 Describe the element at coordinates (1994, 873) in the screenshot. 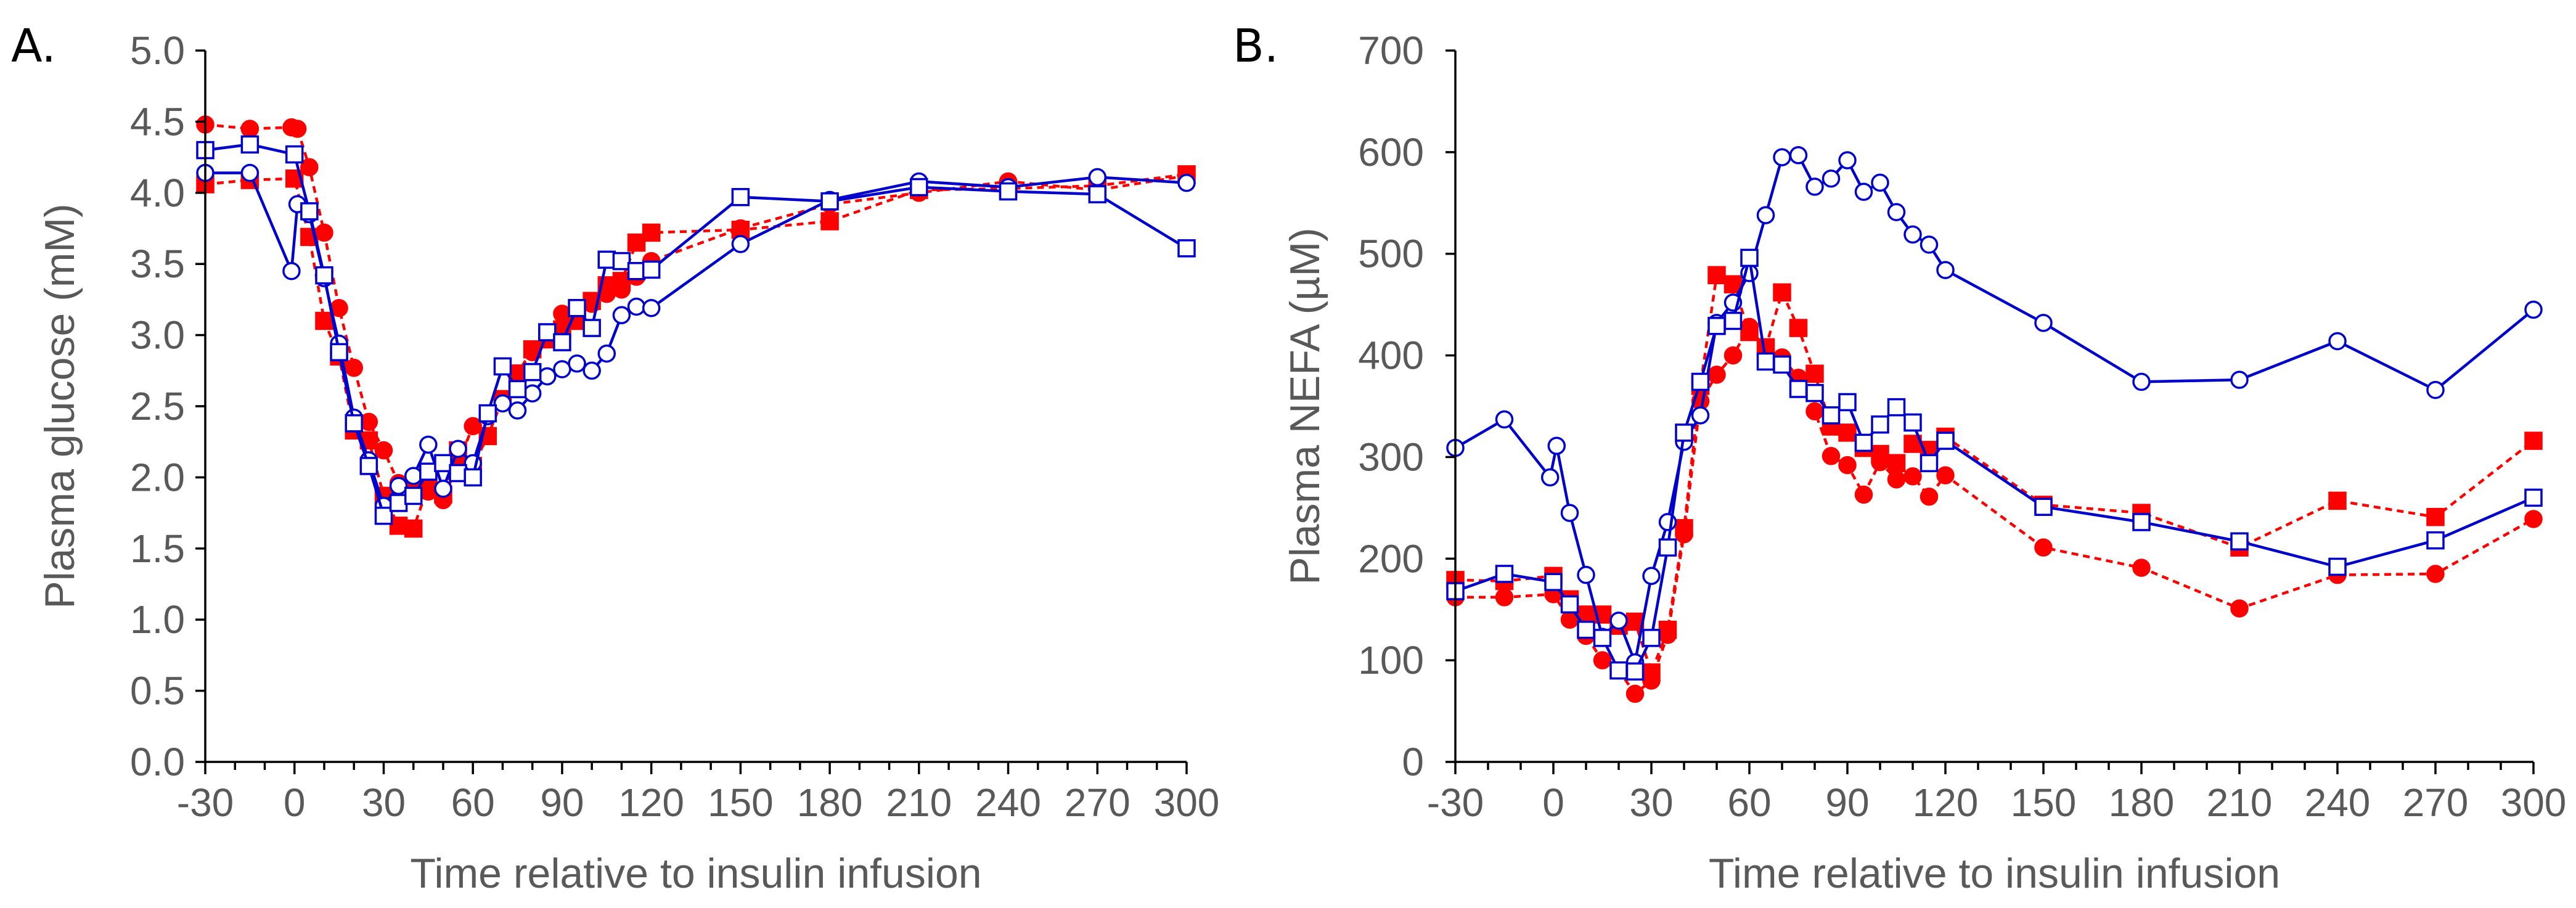

I see `panel-b-x-axis-title: Time relative to insulin infusion` at that location.